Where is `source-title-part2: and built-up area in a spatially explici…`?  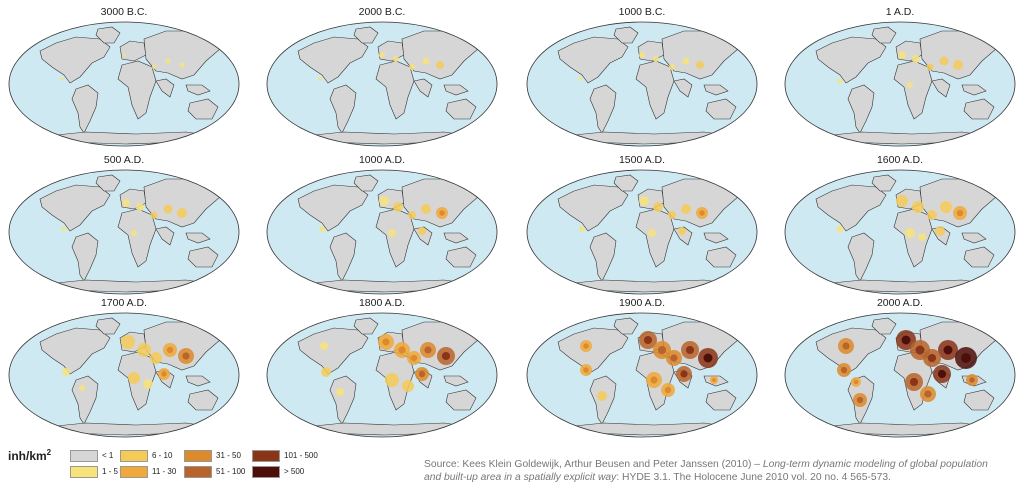 source-title-part2: and built-up area in a spatially explici… is located at coordinates (520, 477).